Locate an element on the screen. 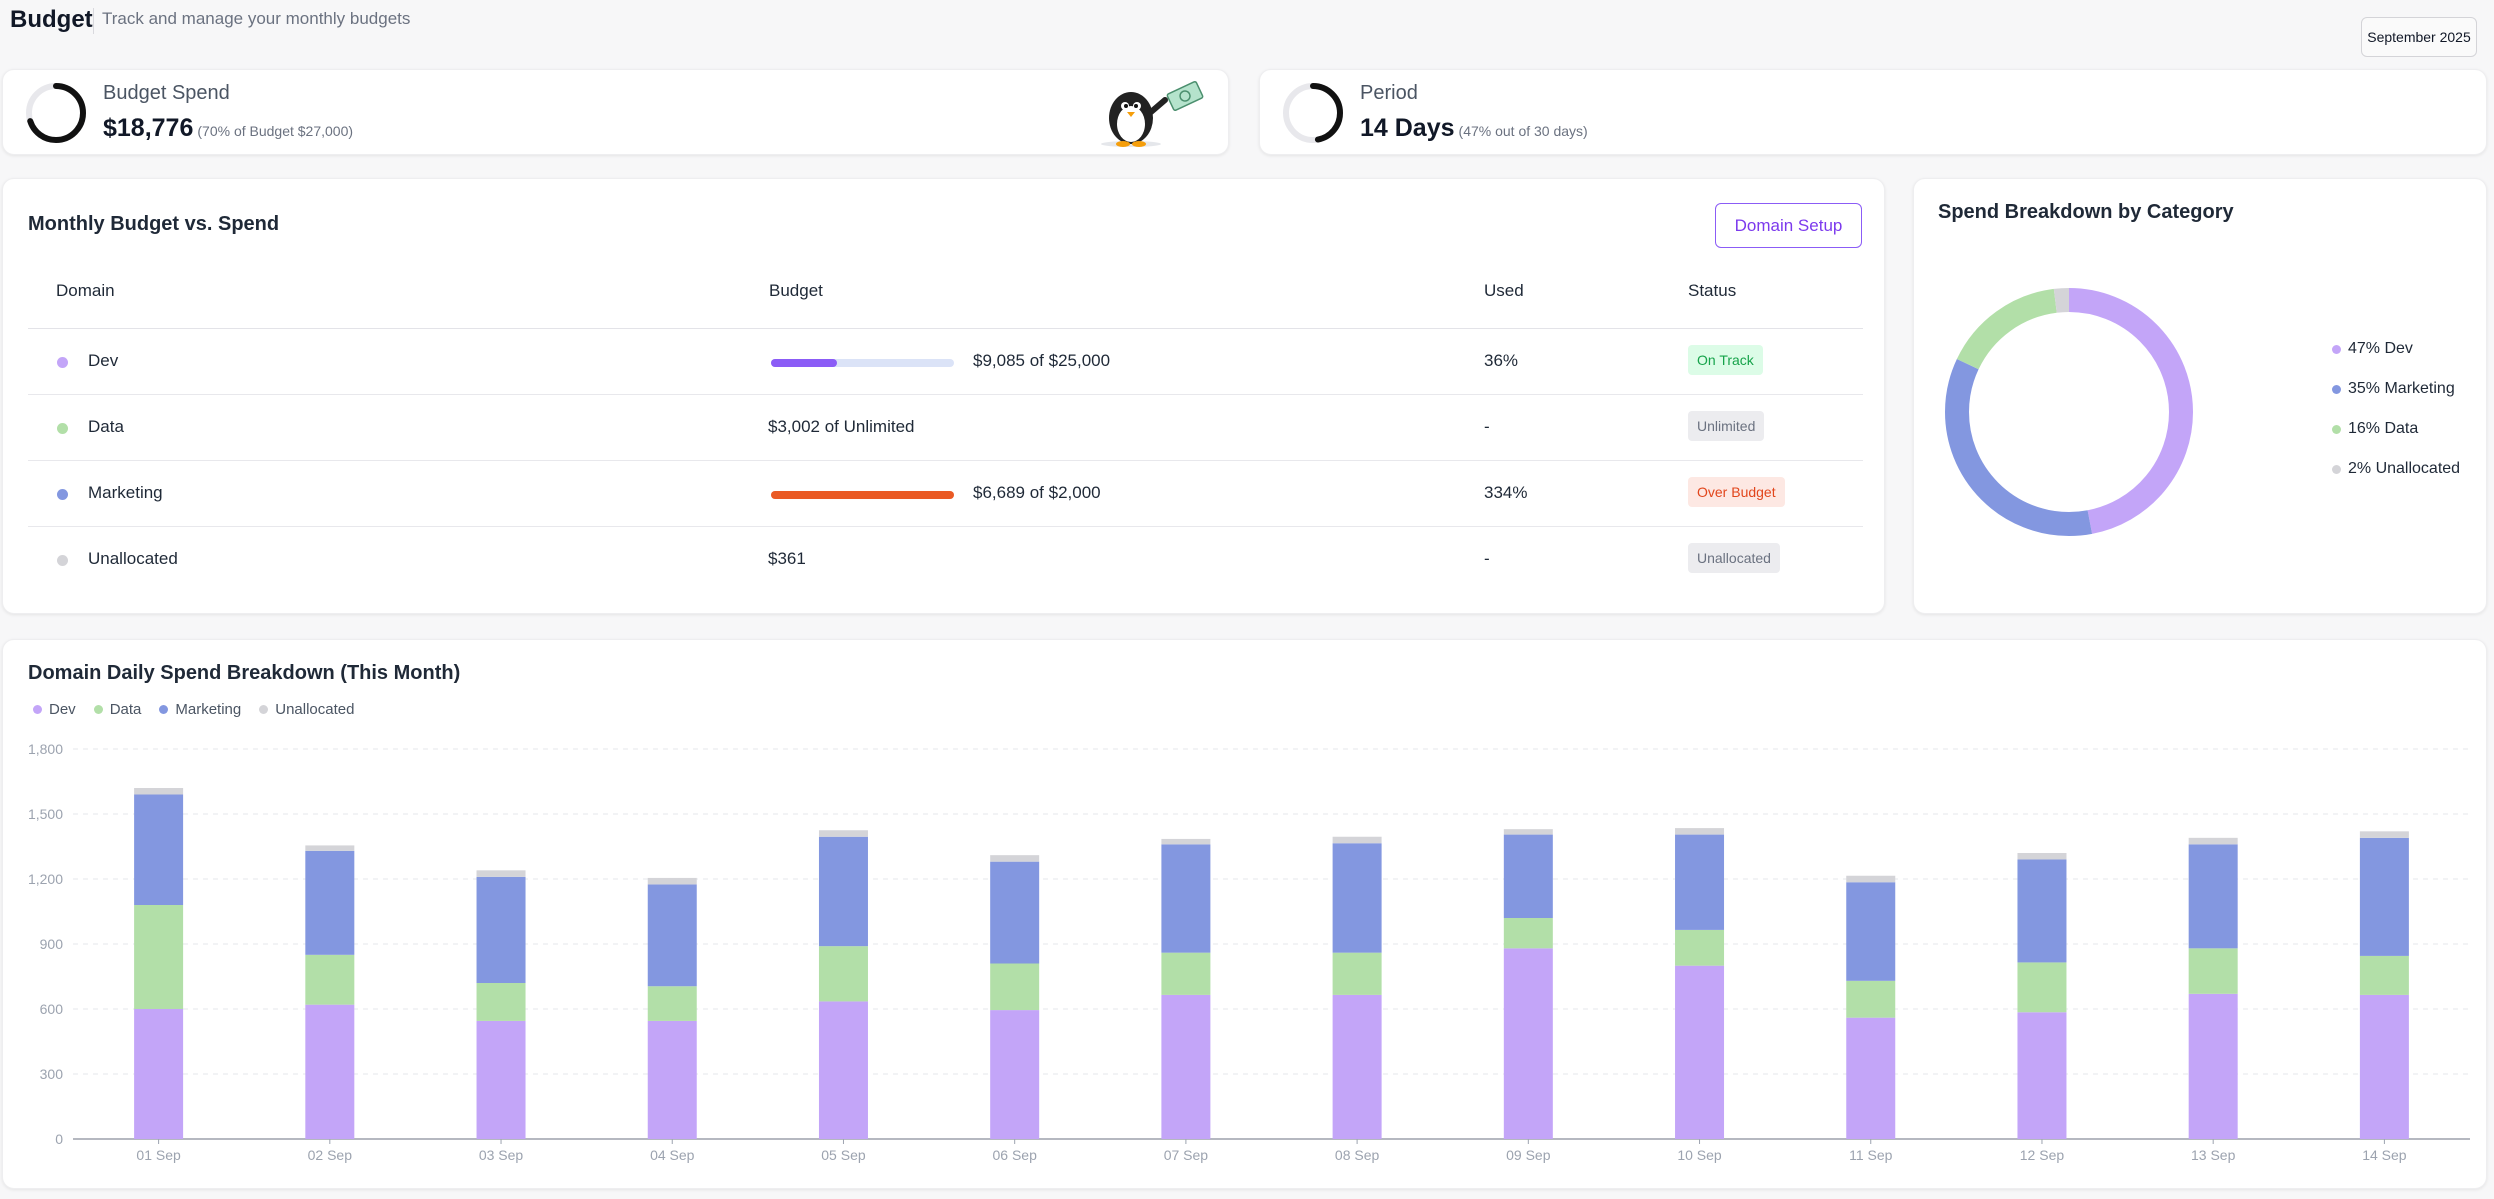  table-row: Dev $9,085 of $25,000 36% On Track is located at coordinates (945, 362).